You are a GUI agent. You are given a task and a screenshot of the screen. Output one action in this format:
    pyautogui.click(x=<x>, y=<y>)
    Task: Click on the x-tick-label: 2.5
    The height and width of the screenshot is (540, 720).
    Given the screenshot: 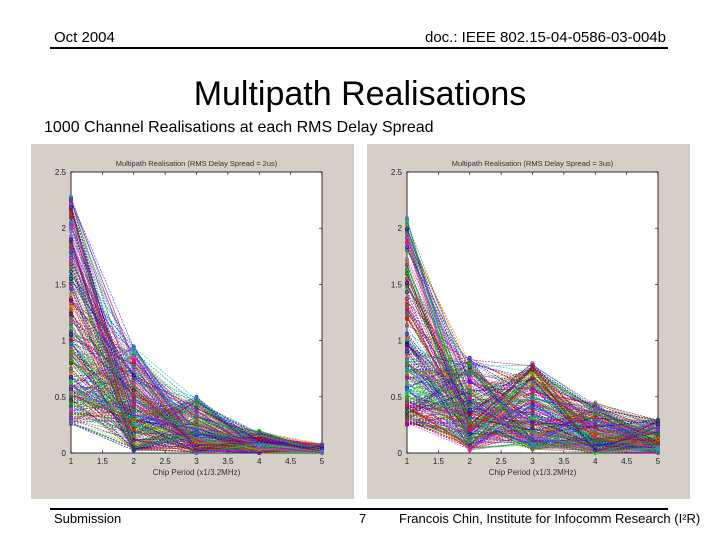 What is the action you would take?
    pyautogui.click(x=166, y=461)
    